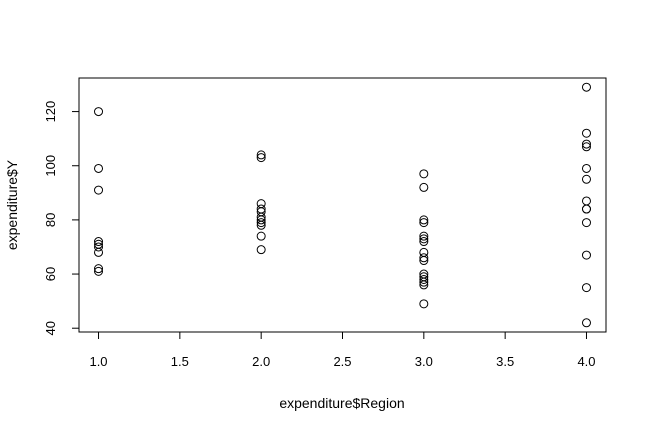 The width and height of the screenshot is (647, 432). Describe the element at coordinates (50, 328) in the screenshot. I see `y-tick-label: 40` at that location.